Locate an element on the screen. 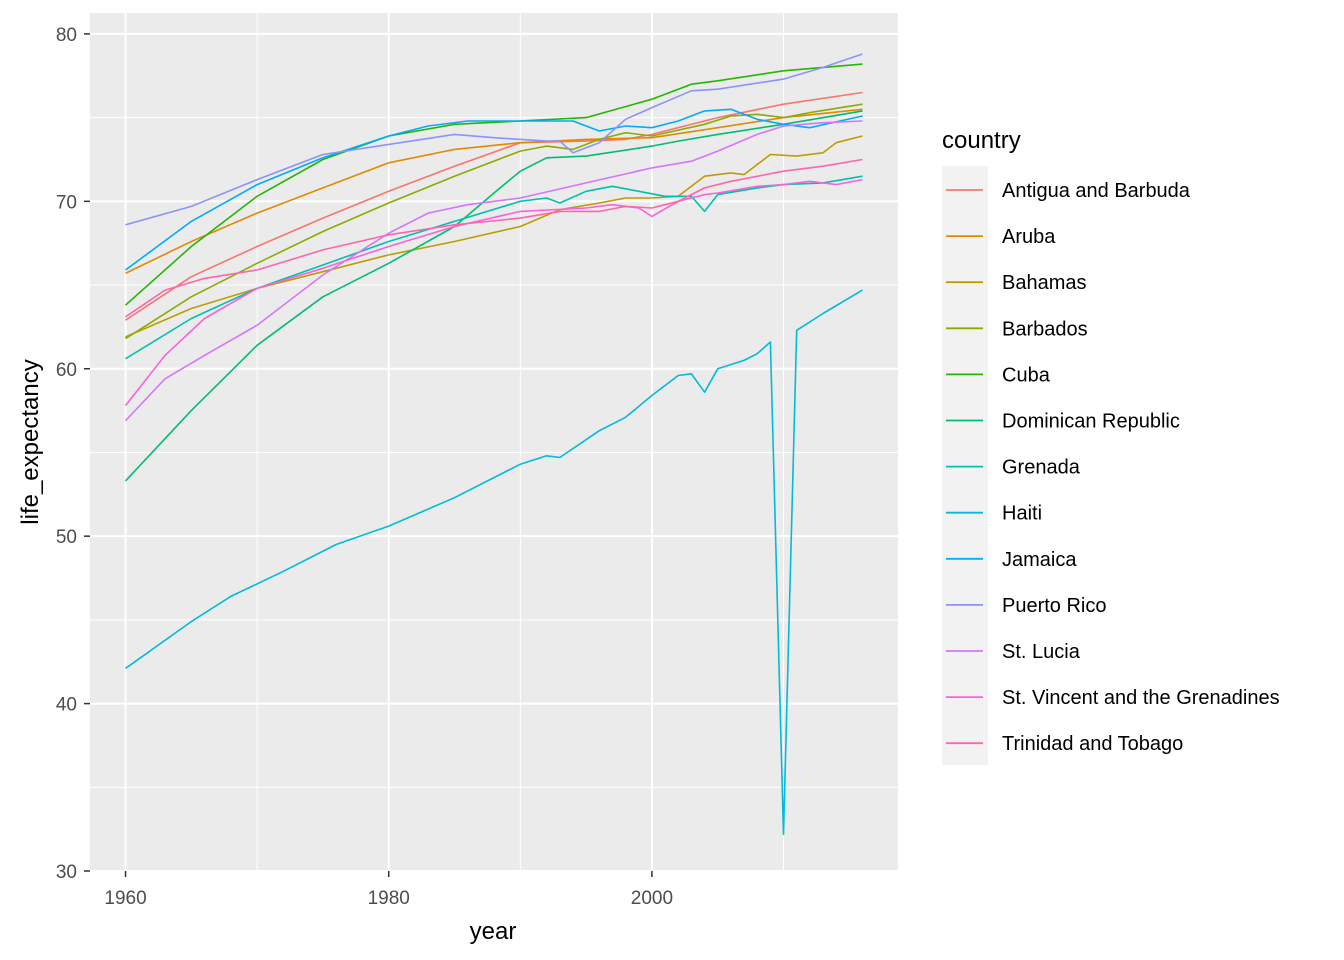 The width and height of the screenshot is (1344, 960). x-tick-label: 2000 is located at coordinates (652, 898).